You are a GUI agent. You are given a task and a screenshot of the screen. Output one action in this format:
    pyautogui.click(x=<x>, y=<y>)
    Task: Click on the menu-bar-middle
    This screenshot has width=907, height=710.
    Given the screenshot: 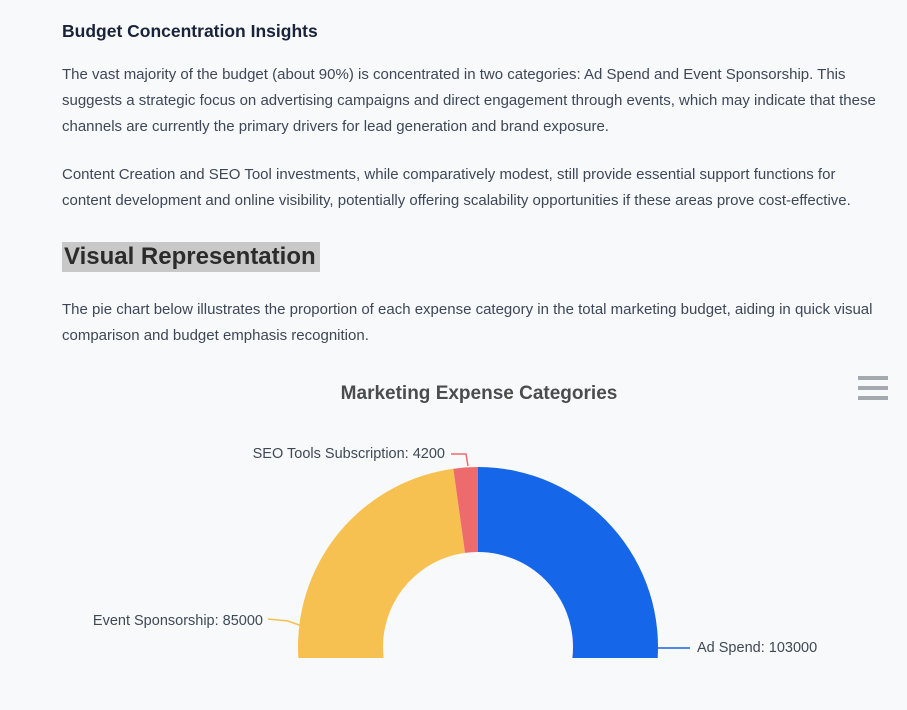 What is the action you would take?
    pyautogui.click(x=873, y=388)
    